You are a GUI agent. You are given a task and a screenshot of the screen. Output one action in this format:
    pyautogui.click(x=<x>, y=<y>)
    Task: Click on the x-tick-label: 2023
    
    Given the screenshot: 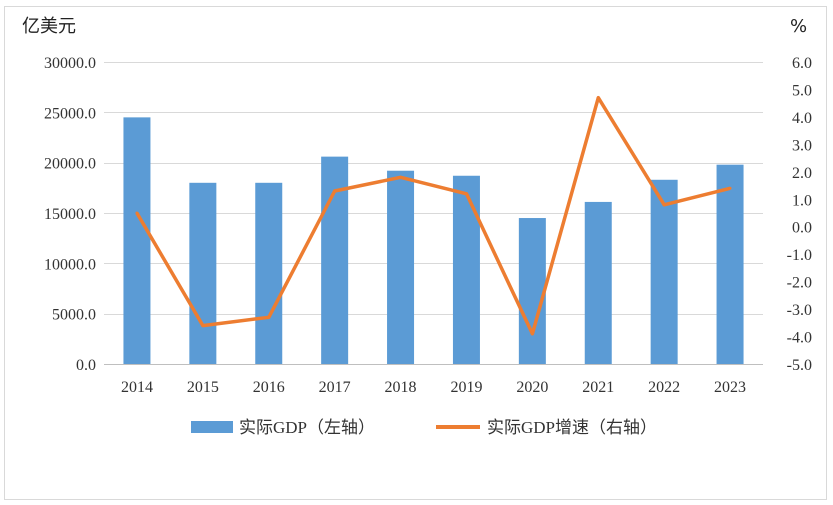 What is the action you would take?
    pyautogui.click(x=730, y=387)
    